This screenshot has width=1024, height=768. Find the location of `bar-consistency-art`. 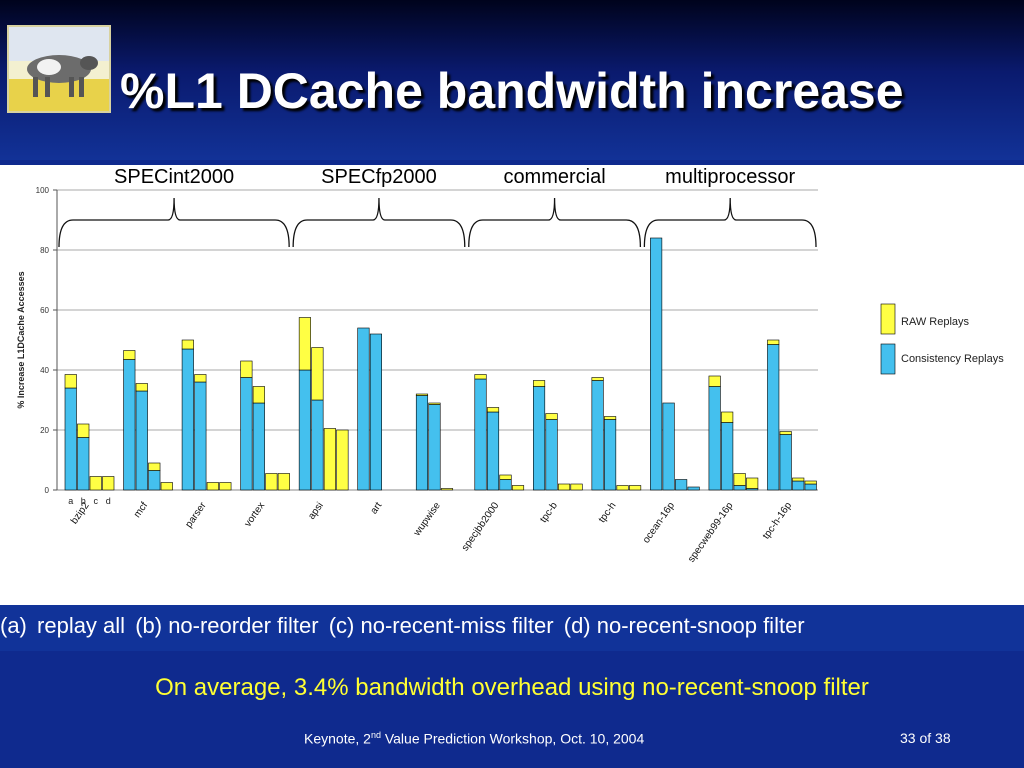

bar-consistency-art is located at coordinates (363, 409).